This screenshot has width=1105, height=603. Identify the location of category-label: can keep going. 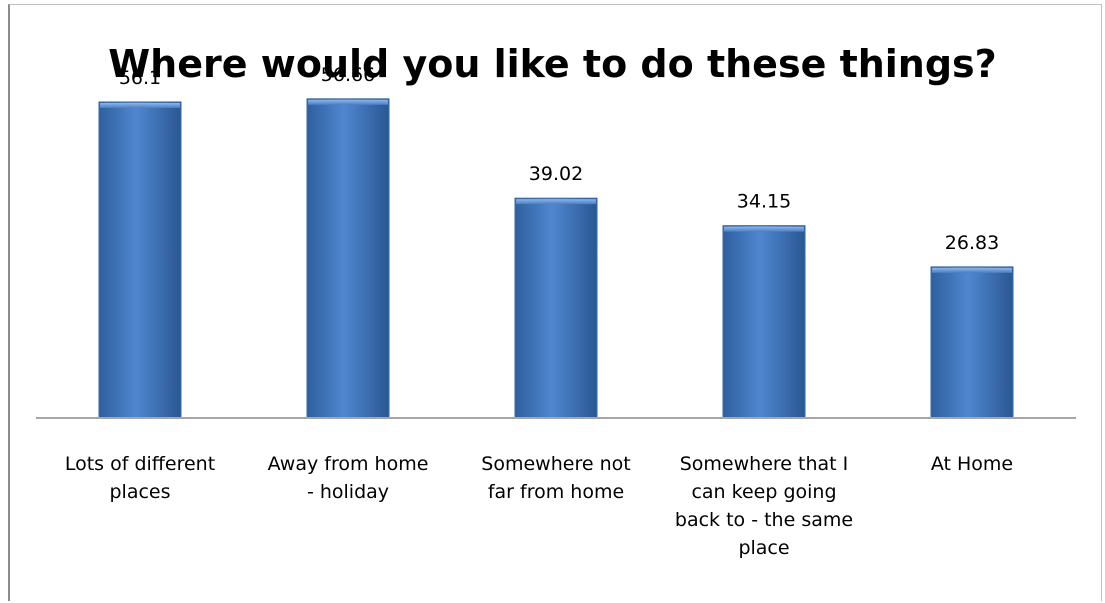
(763, 492).